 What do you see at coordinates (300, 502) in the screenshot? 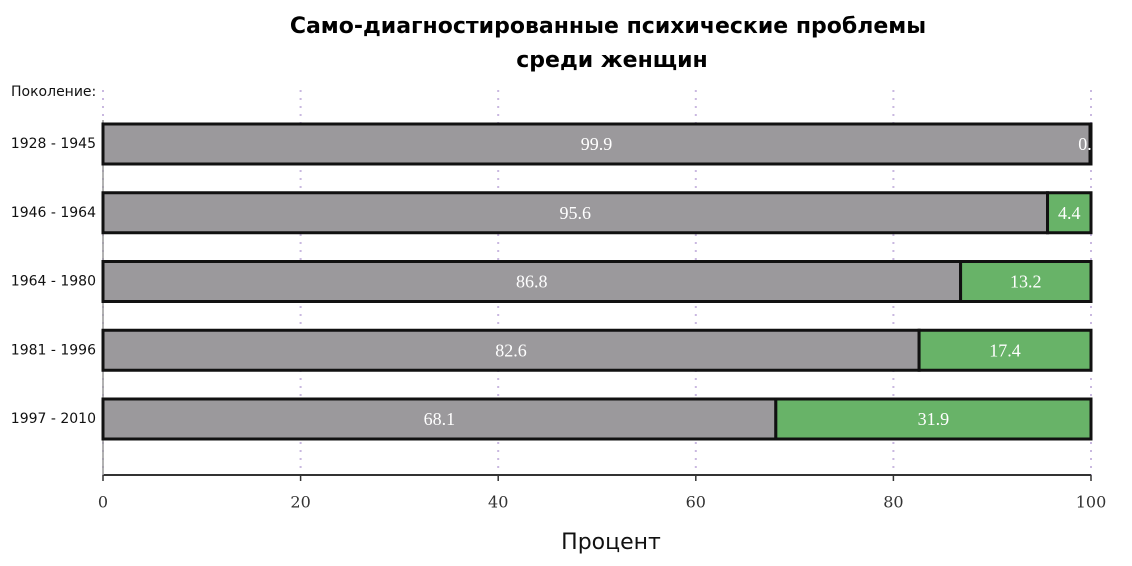
I see `x-tick-label: 20` at bounding box center [300, 502].